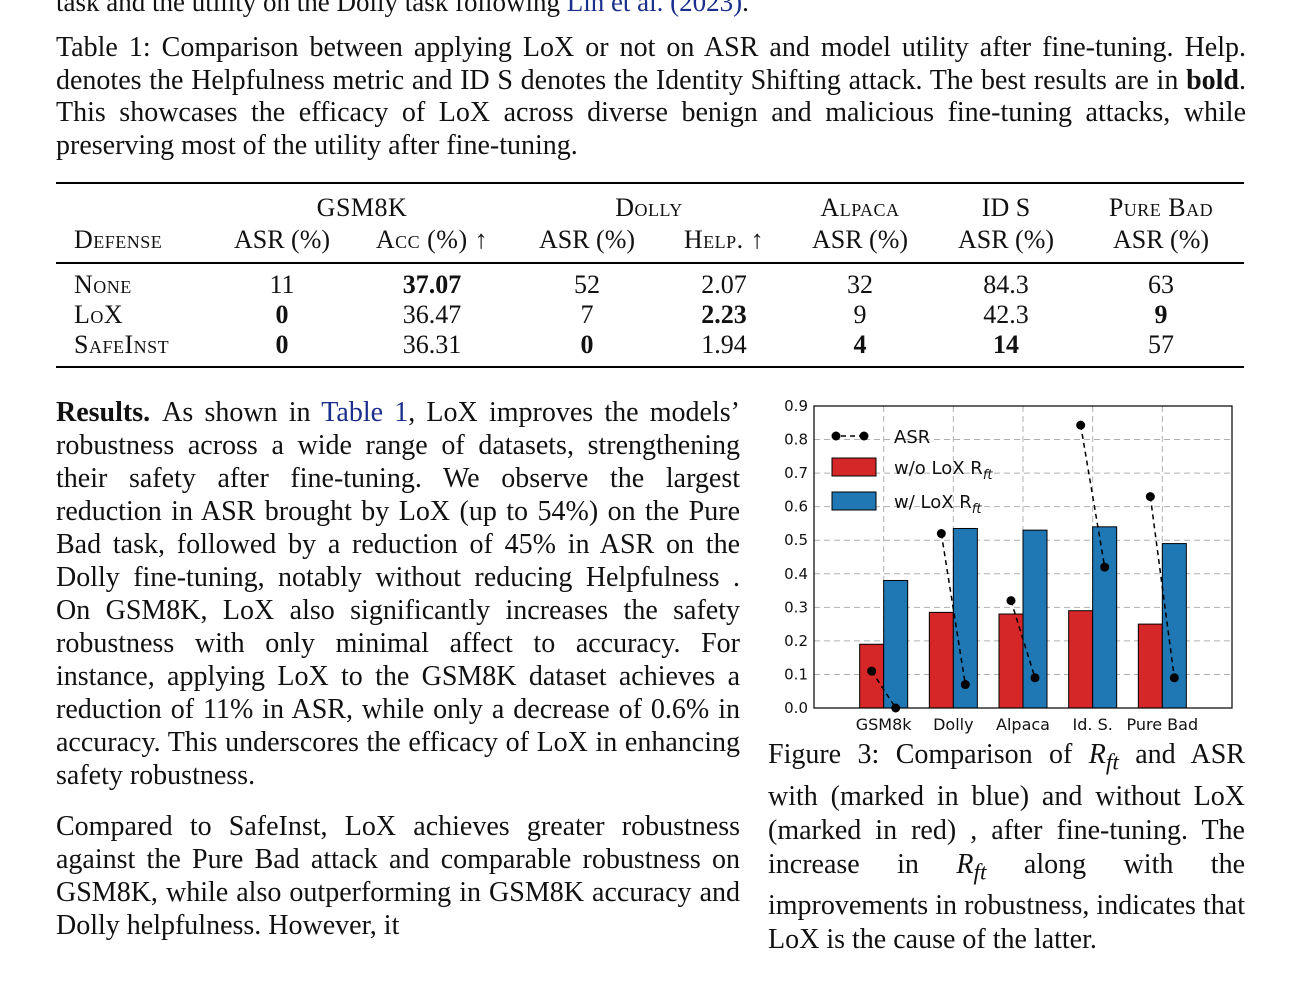 The width and height of the screenshot is (1303, 1008). What do you see at coordinates (587, 239) in the screenshot?
I see `col-dolly-asr: ASR (%)` at bounding box center [587, 239].